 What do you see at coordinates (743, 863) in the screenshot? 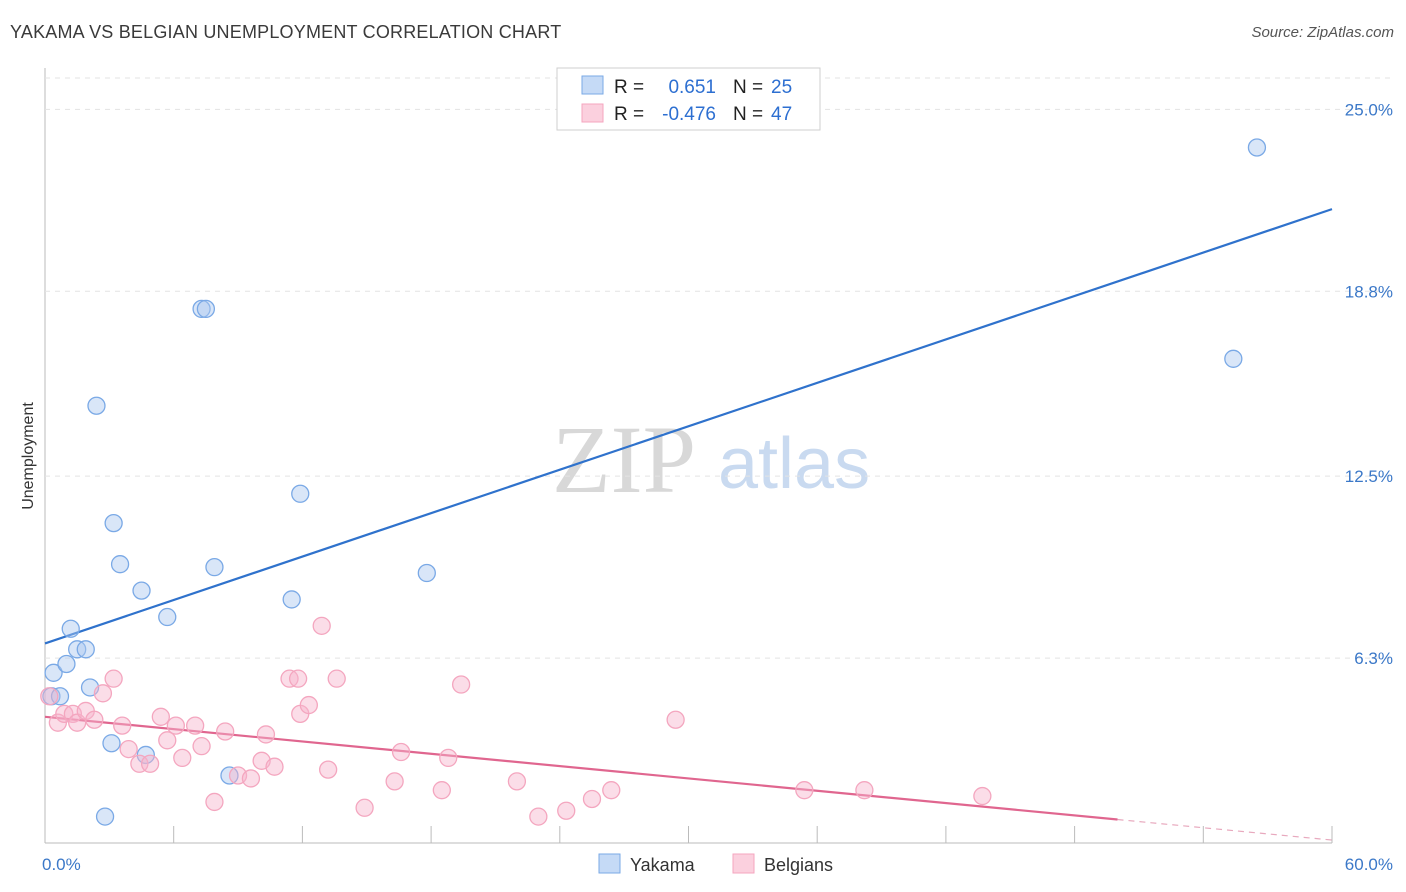
I see `bottom-legend-swatch-belgians` at bounding box center [743, 863].